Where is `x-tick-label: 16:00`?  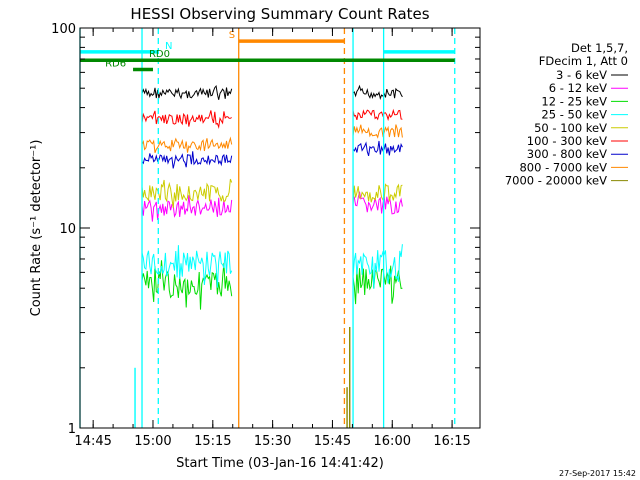 x-tick-label: 16:00 is located at coordinates (392, 441).